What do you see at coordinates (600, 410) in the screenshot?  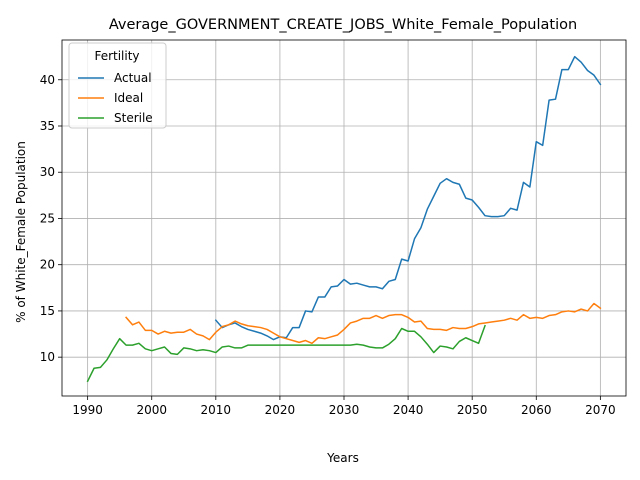 I see `x-tick-label: 2070` at bounding box center [600, 410].